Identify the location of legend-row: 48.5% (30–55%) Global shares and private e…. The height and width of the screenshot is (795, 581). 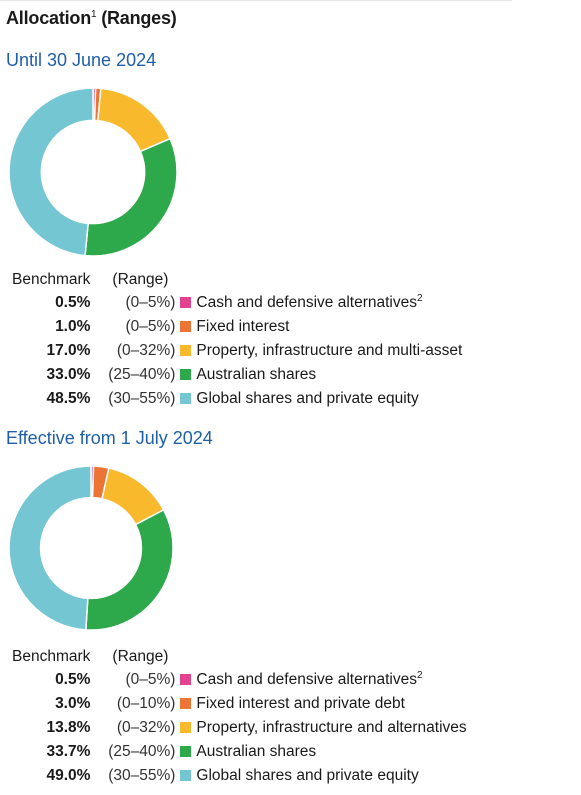
(237, 399).